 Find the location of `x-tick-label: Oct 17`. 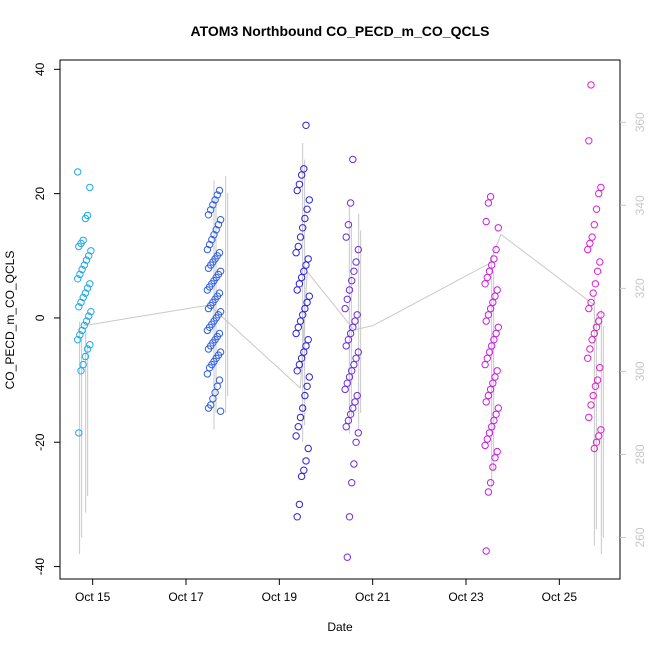

x-tick-label: Oct 17 is located at coordinates (186, 597).